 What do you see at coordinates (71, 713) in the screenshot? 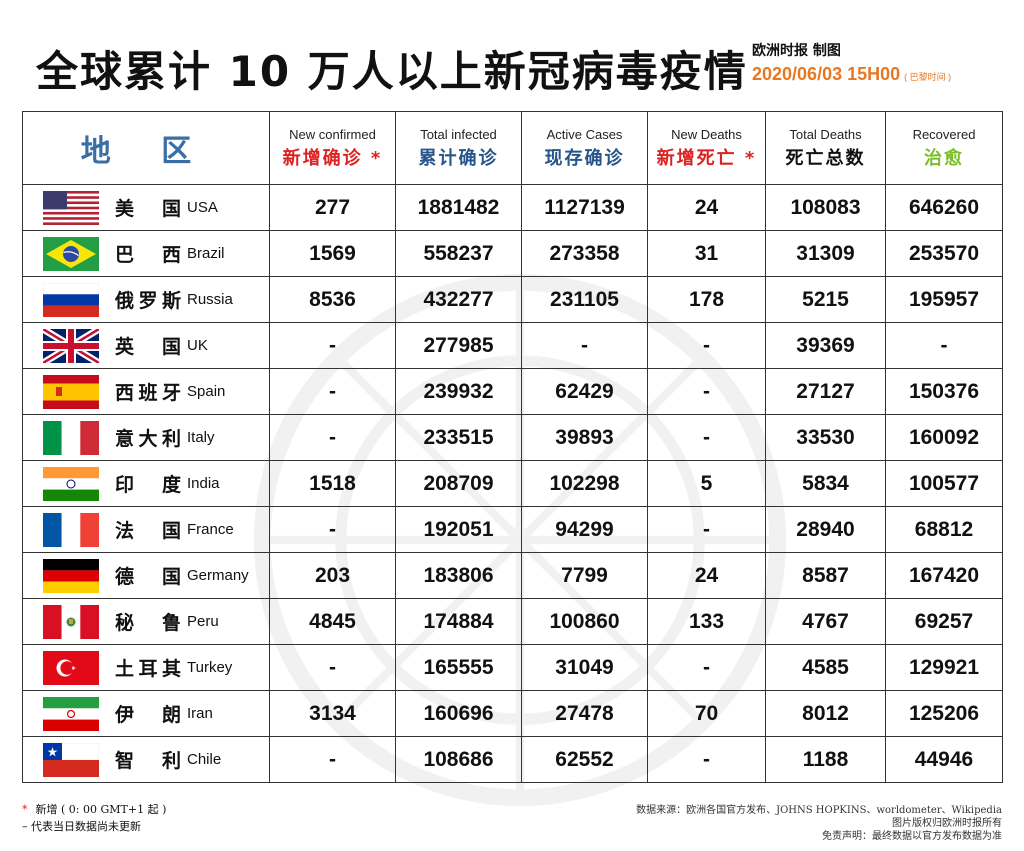
I see `iran-flag-icon` at bounding box center [71, 713].